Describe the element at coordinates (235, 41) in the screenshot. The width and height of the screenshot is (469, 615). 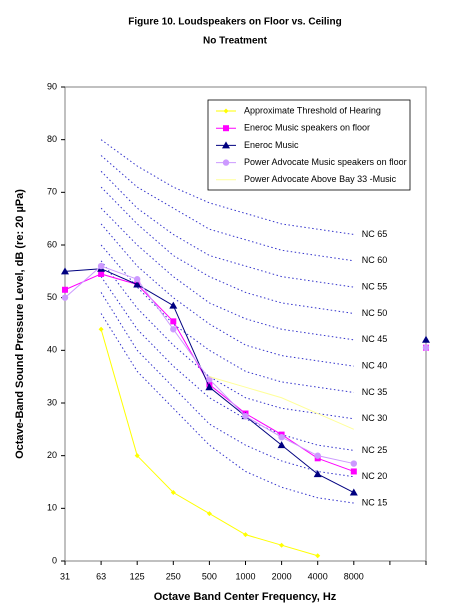
I see `chart-subtitle: No Treatment` at that location.